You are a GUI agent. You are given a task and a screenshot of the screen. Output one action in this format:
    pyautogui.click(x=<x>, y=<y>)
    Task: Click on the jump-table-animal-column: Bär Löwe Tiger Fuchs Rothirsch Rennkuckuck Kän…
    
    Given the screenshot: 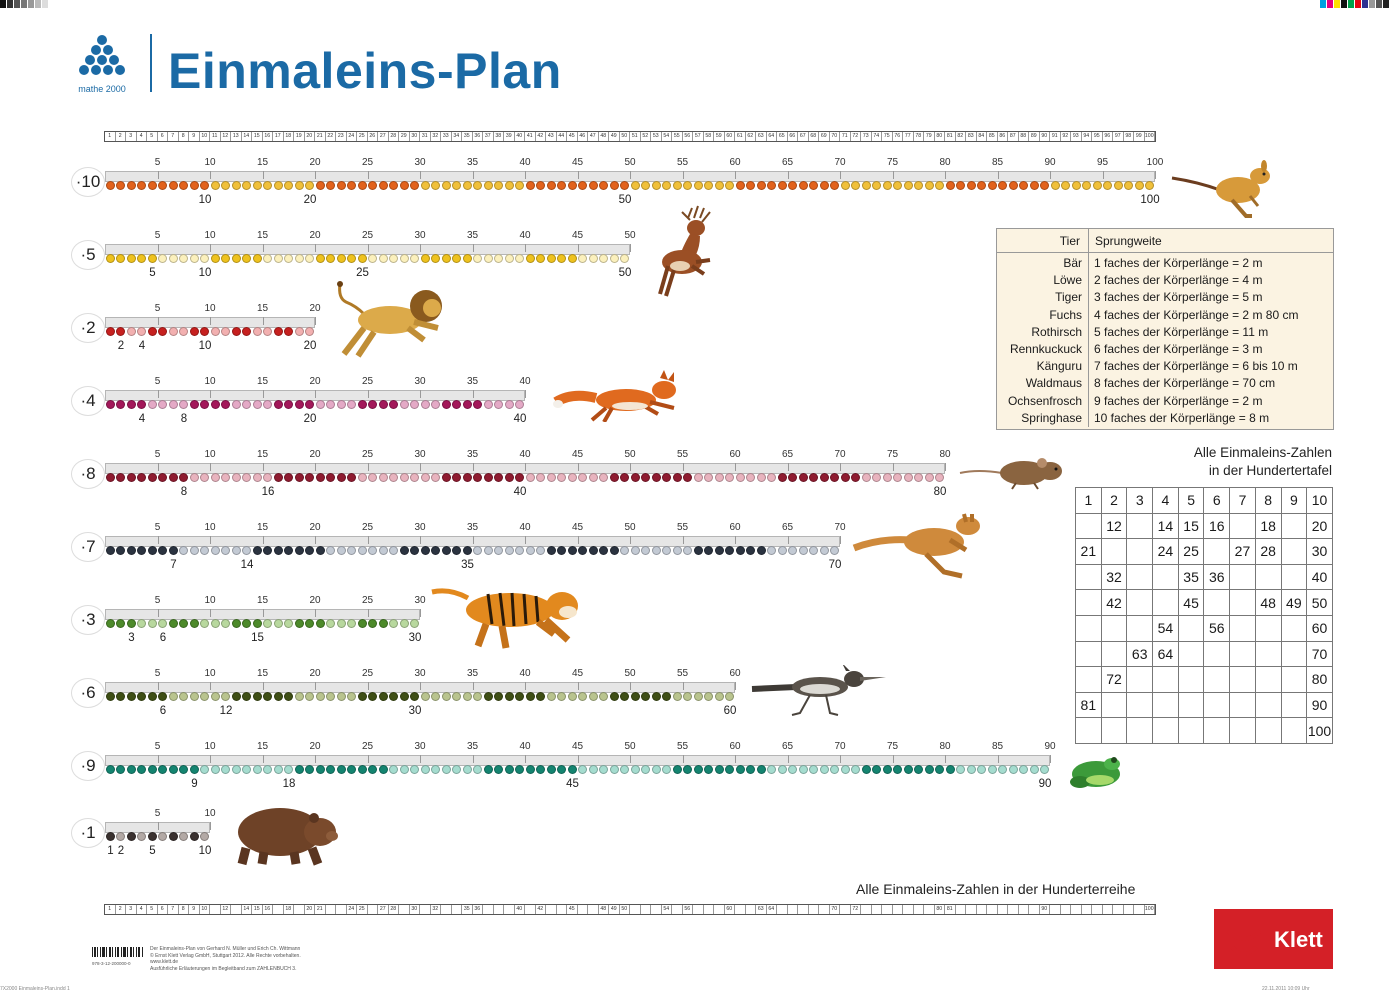 What is the action you would take?
    pyautogui.click(x=1043, y=340)
    